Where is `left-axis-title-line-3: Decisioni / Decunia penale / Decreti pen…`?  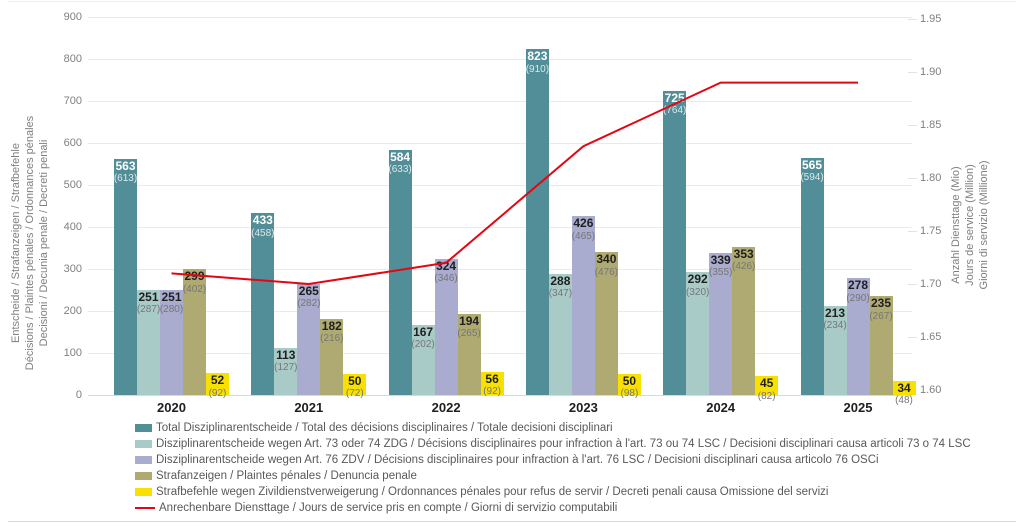 left-axis-title-line-3: Decisioni / Decunia penale / Decreti pen… is located at coordinates (44, 243).